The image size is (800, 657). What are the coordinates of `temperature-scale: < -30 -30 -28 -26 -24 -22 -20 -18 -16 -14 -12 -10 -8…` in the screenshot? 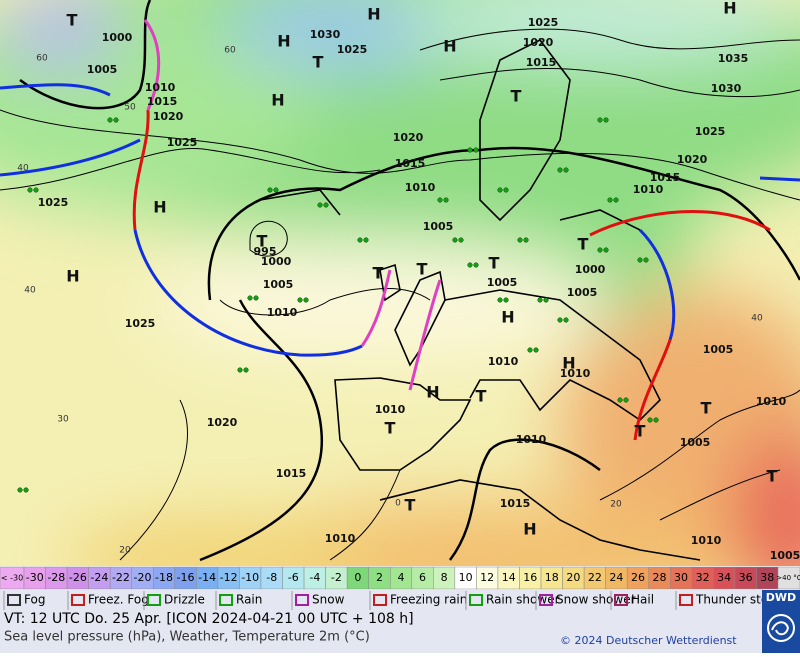 It's located at (400, 578).